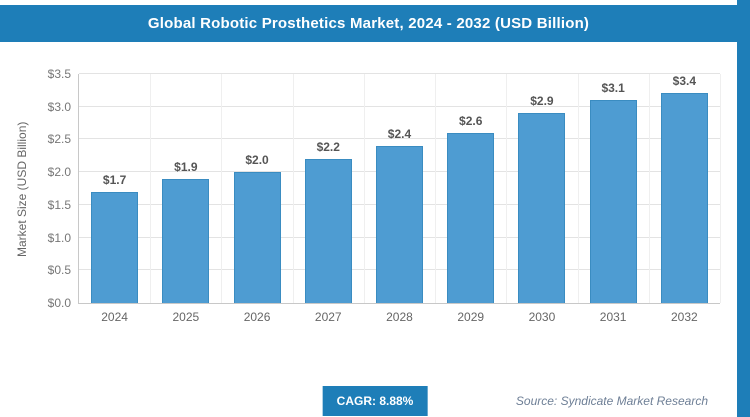 This screenshot has height=417, width=750. I want to click on x-tick-label: 2027, so click(328, 317).